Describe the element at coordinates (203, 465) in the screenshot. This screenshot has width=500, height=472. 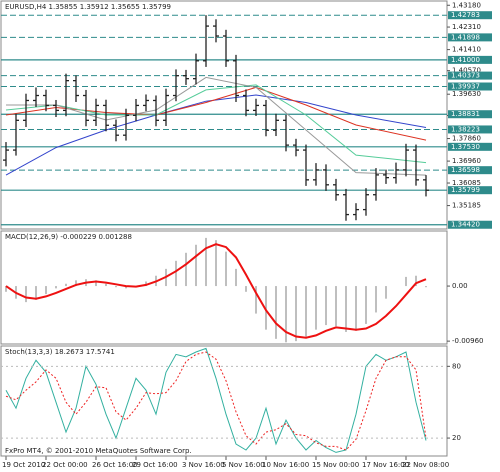
I see `x-tick-label: 3 Nov 16:00` at that location.